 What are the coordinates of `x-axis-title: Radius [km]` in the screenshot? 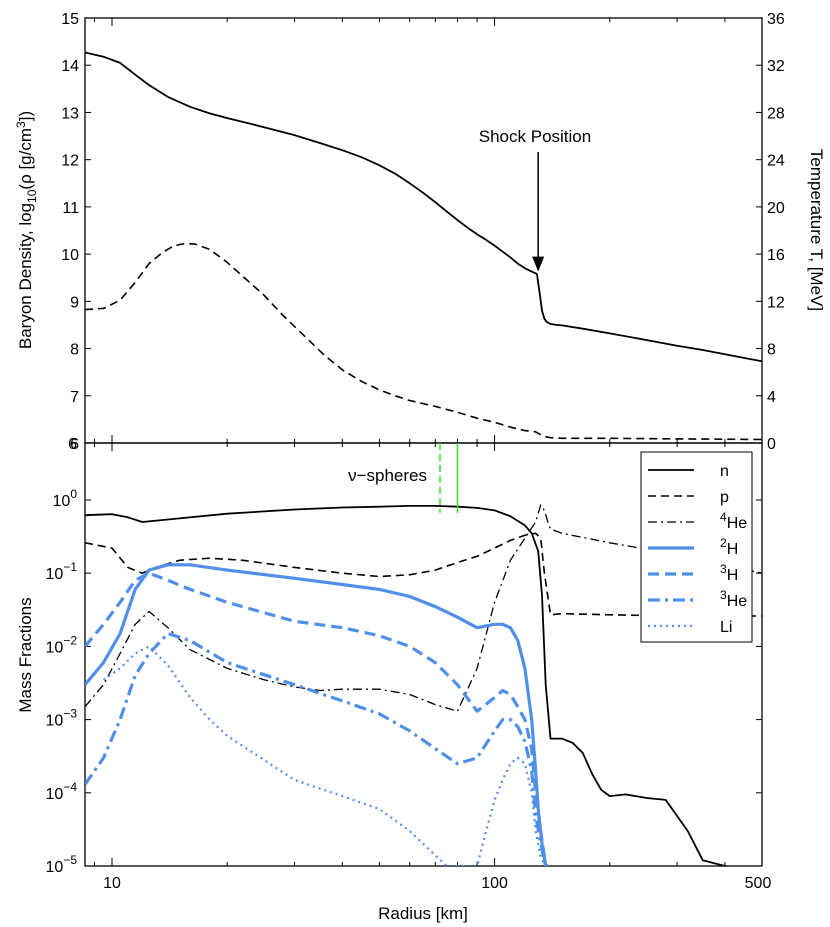 It's located at (423, 913).